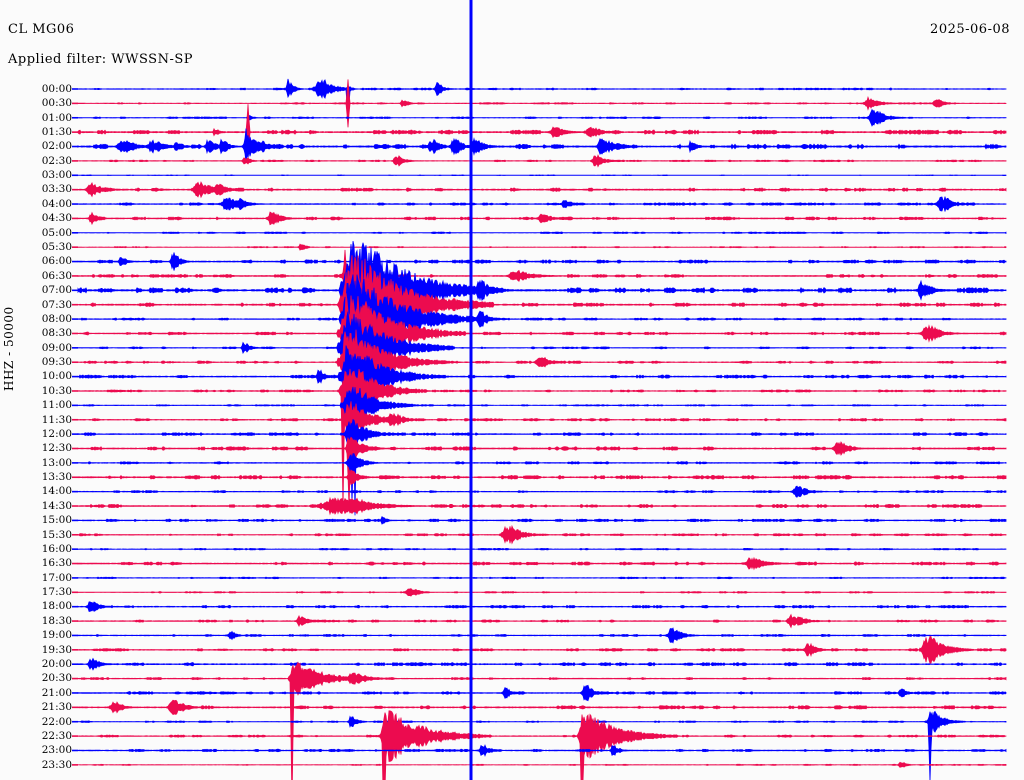 Image resolution: width=1024 pixels, height=780 pixels. Describe the element at coordinates (56, 649) in the screenshot. I see `time-label: 19:30` at that location.